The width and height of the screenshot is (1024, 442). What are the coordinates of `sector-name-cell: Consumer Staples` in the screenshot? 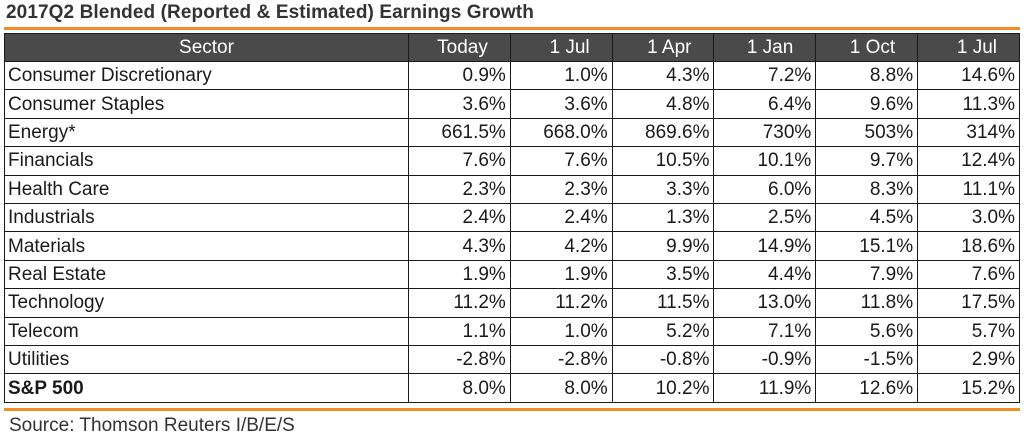 It's located at (206, 104).